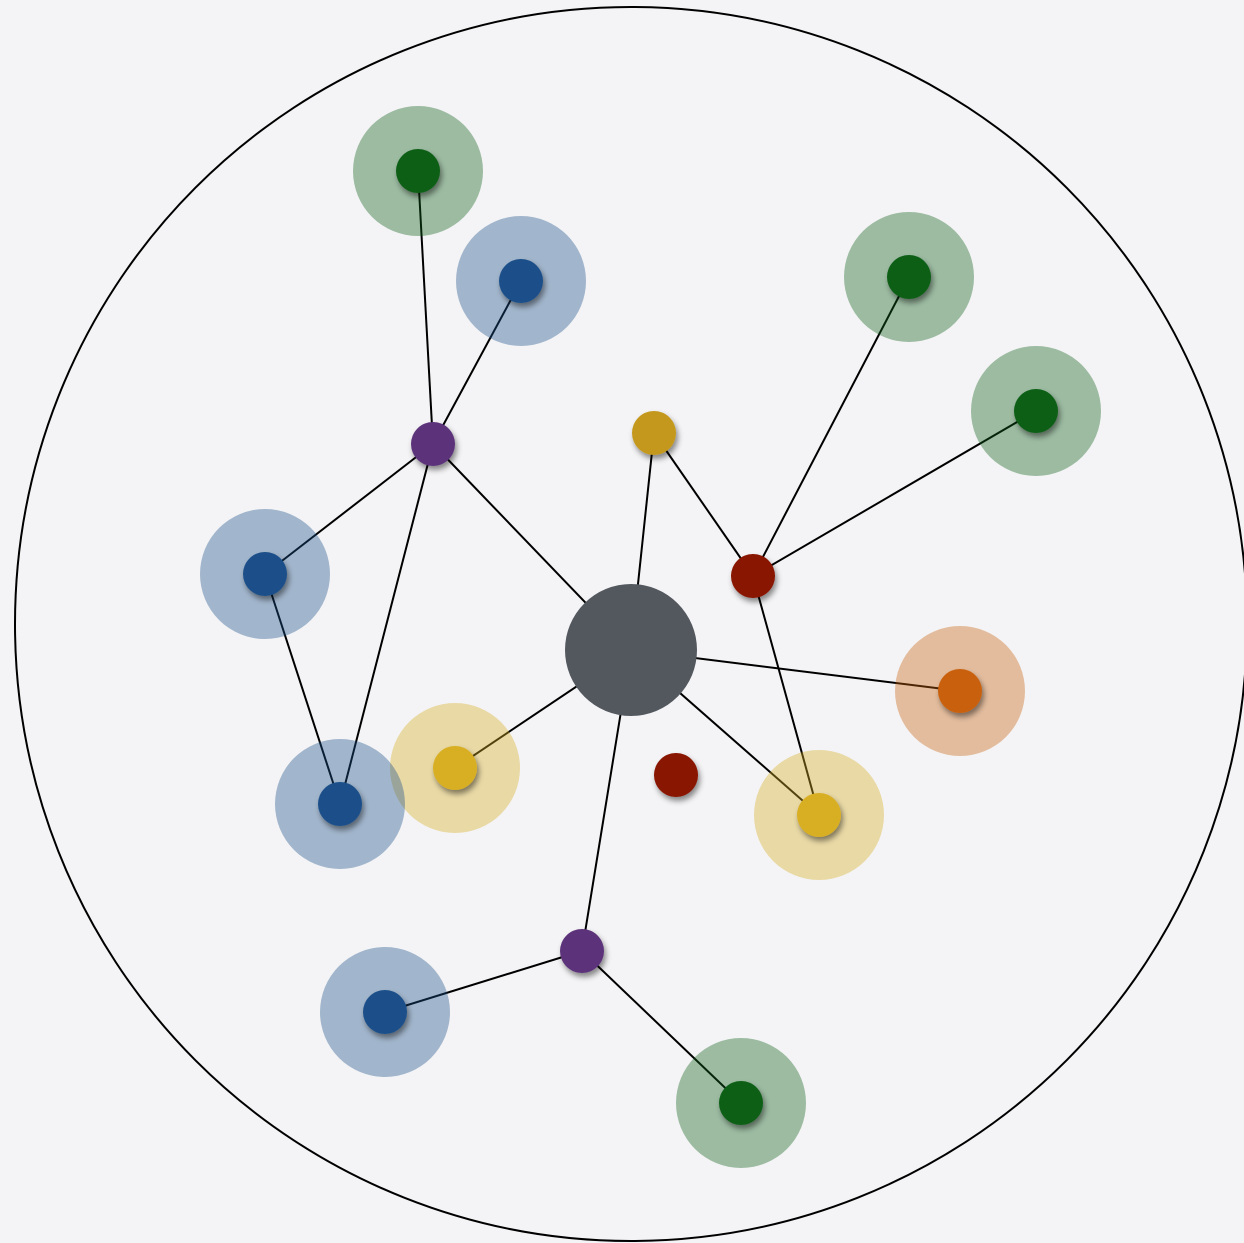  I want to click on node-orange-right, so click(960, 691).